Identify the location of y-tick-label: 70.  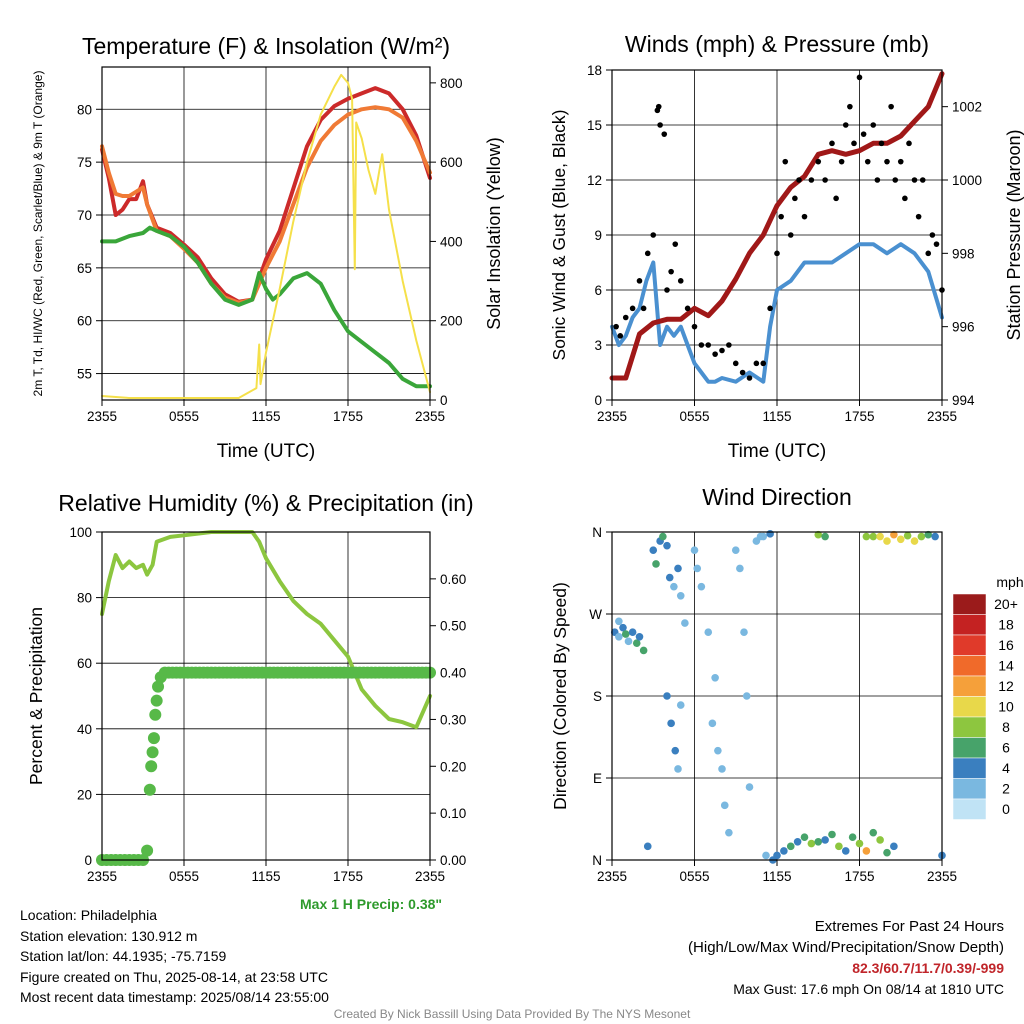
(84, 215).